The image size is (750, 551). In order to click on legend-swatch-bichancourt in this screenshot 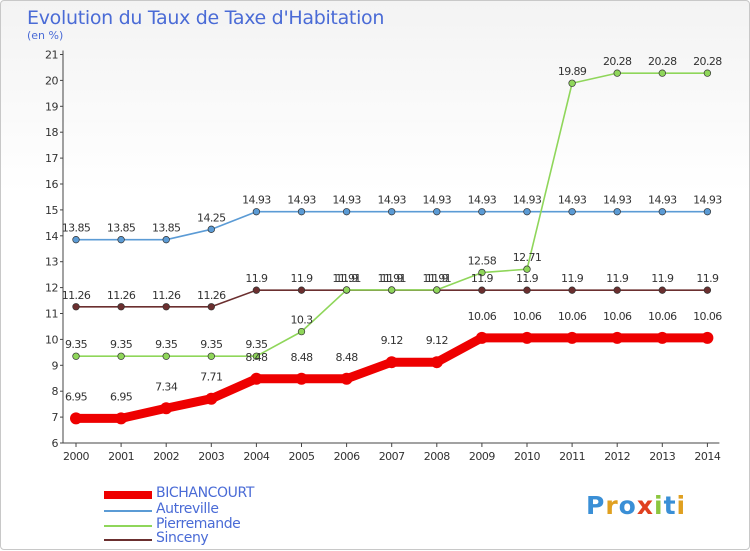, I will do `click(128, 495)`.